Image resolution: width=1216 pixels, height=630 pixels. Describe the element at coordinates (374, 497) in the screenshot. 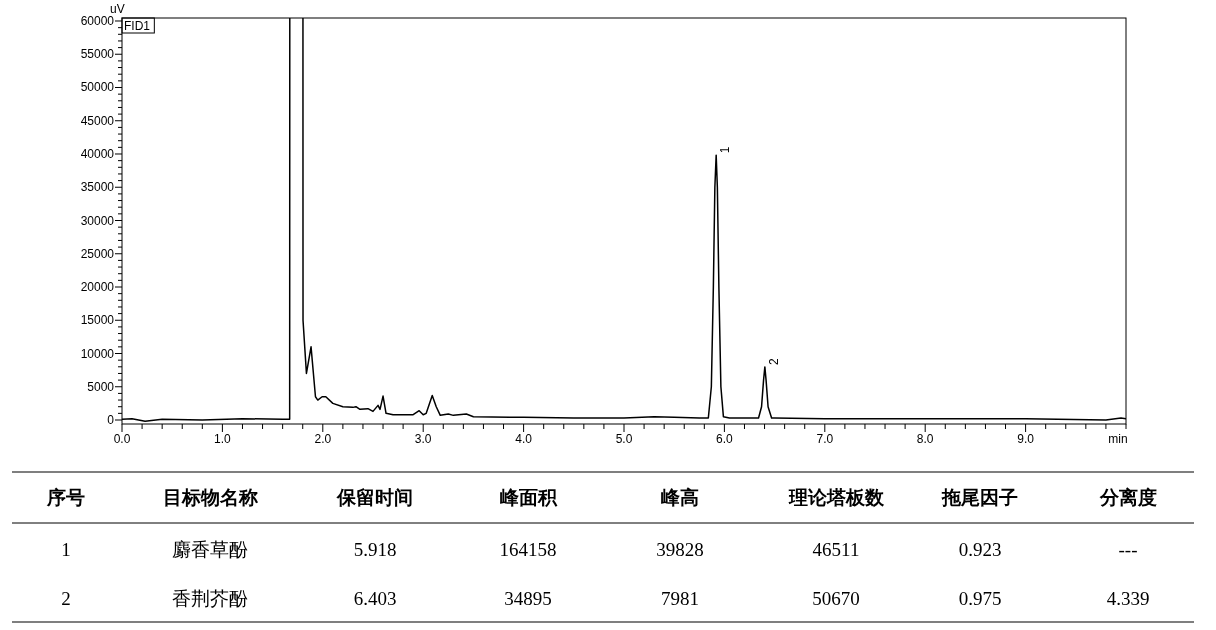

I see `text: 保留时间` at that location.